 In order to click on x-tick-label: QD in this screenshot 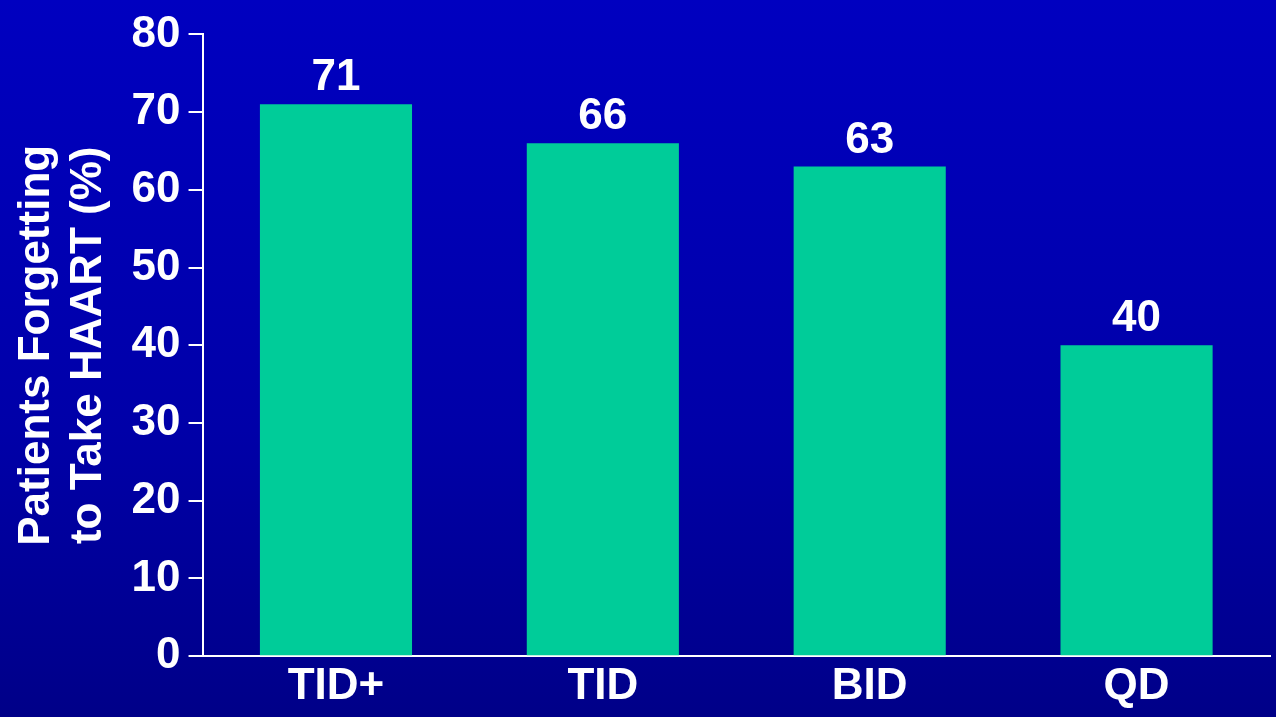, I will do `click(1136, 683)`.